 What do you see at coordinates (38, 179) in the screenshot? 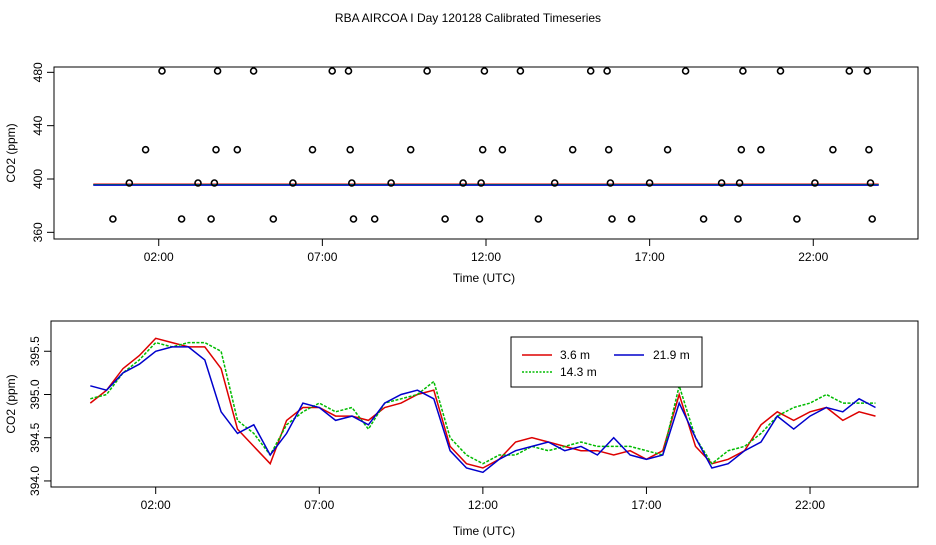
I see `y-tick-label: 400` at bounding box center [38, 179].